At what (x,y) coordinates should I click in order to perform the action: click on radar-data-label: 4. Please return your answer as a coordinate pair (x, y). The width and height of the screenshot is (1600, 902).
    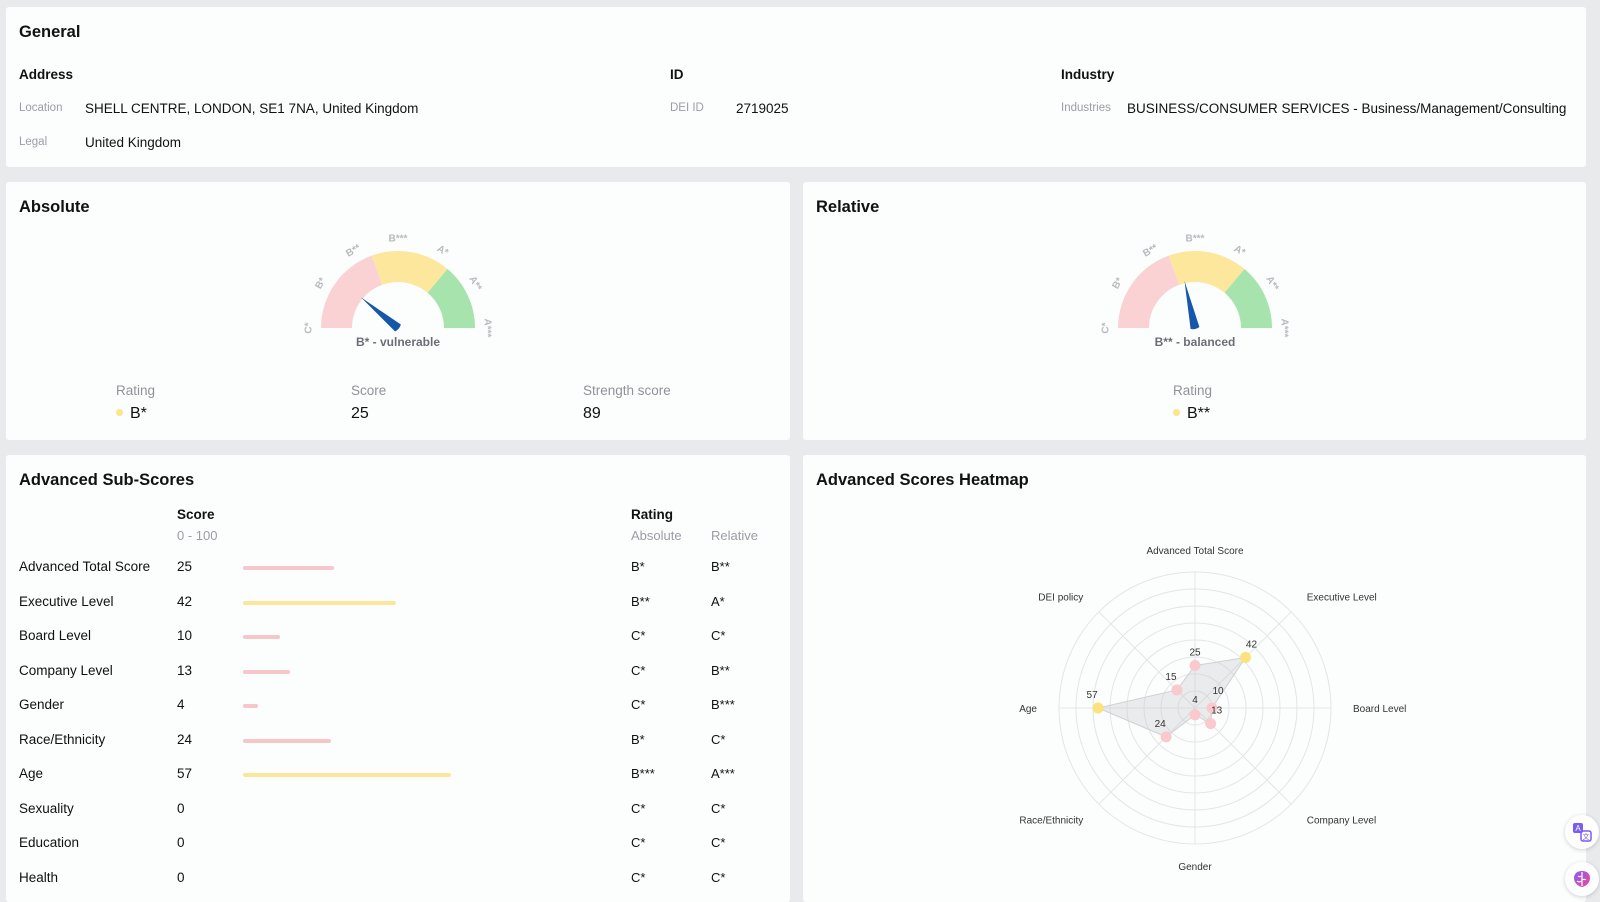
    Looking at the image, I should click on (1195, 700).